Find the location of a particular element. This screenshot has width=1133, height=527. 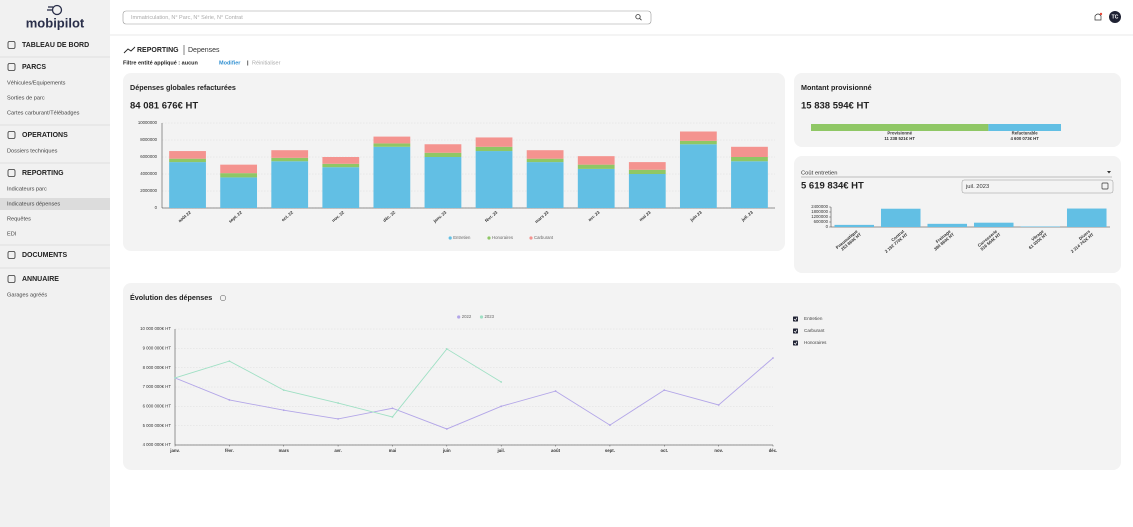

x-tick-label: janv. is located at coordinates (174, 450).